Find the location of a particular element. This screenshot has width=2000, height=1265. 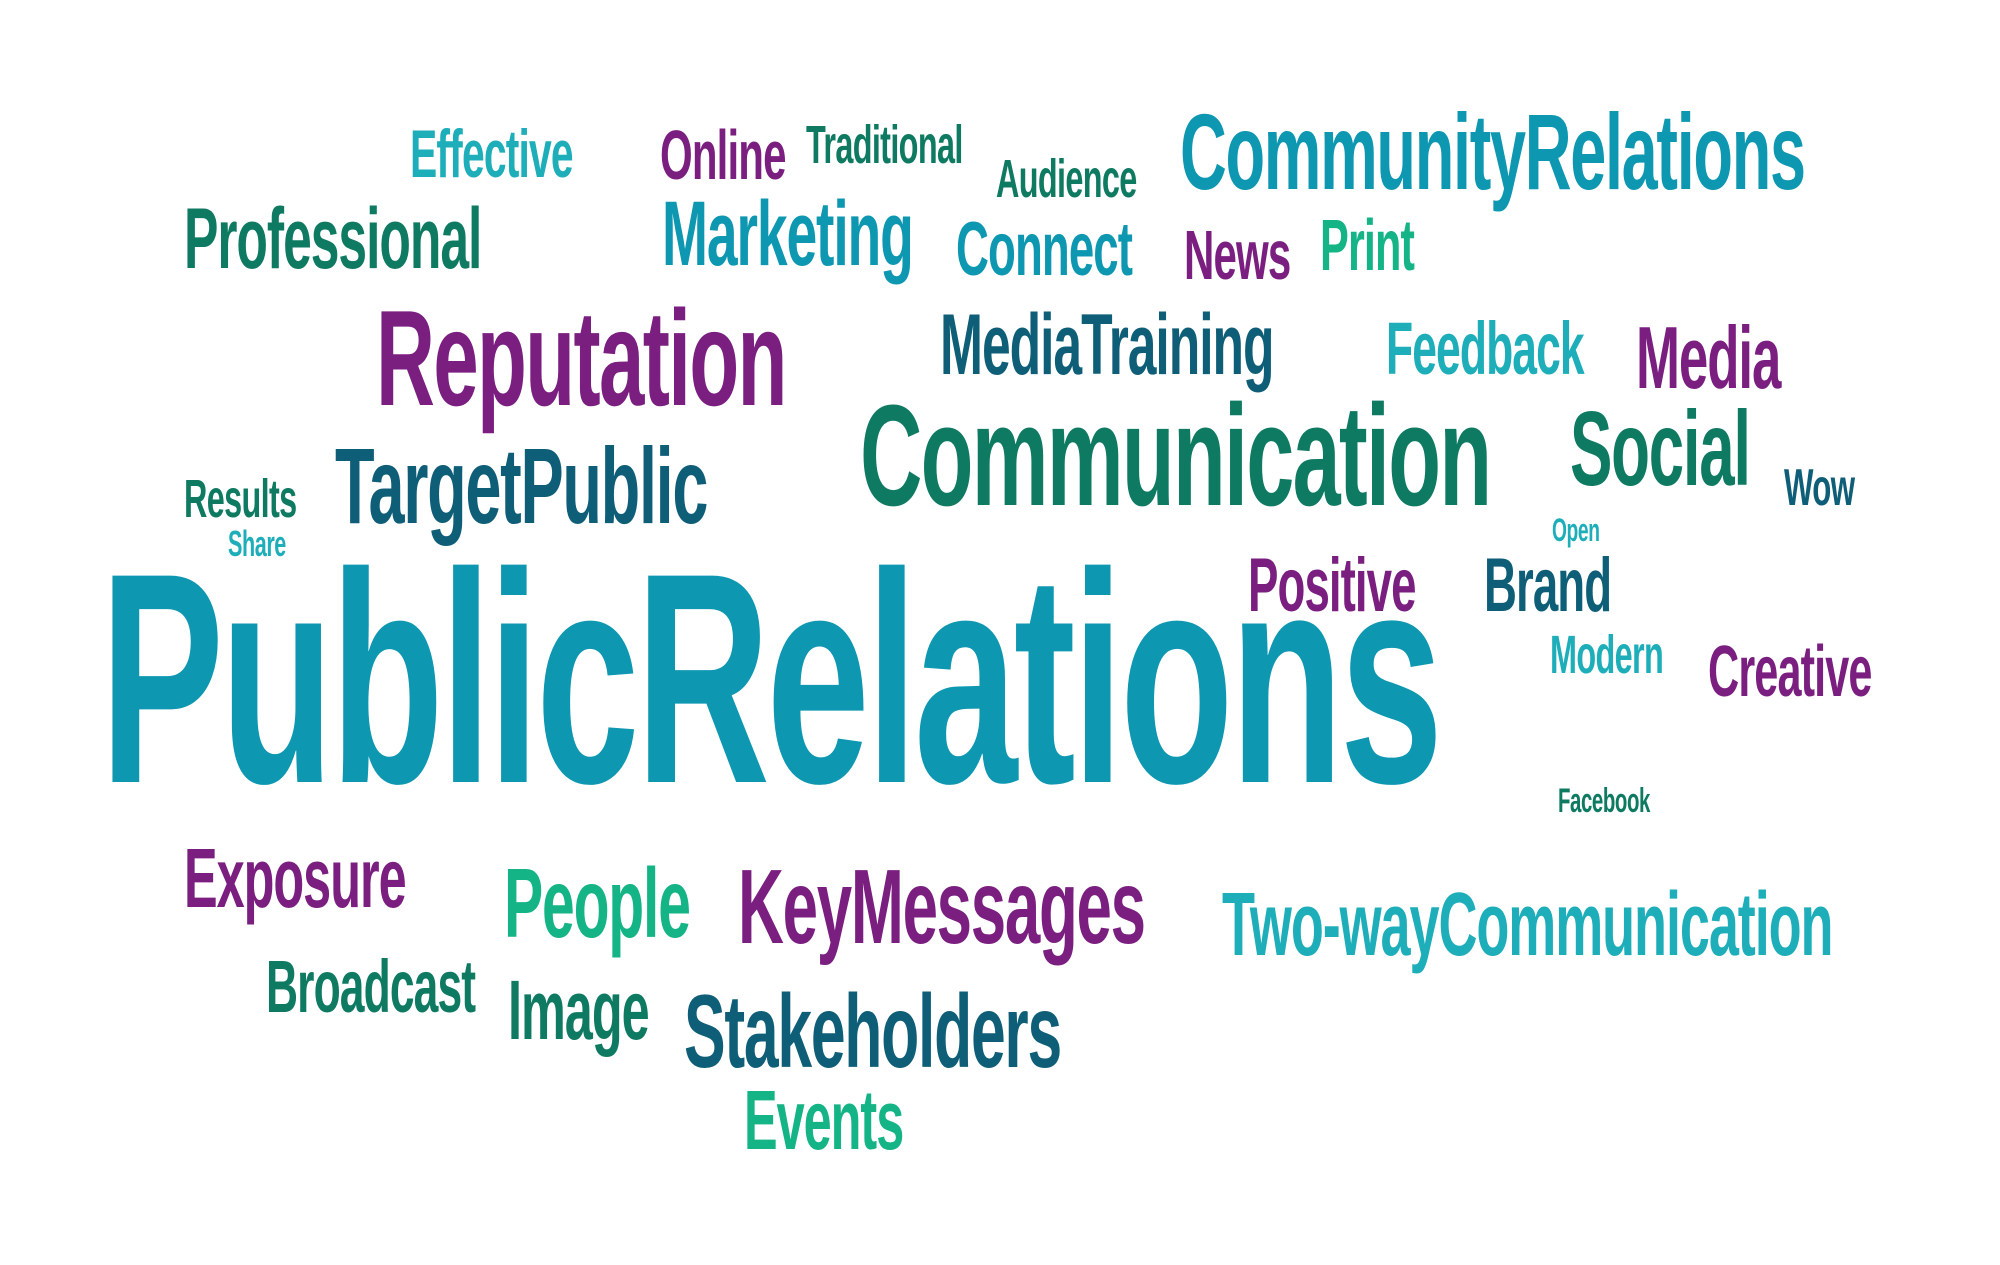

word-image: Image is located at coordinates (579, 1010).